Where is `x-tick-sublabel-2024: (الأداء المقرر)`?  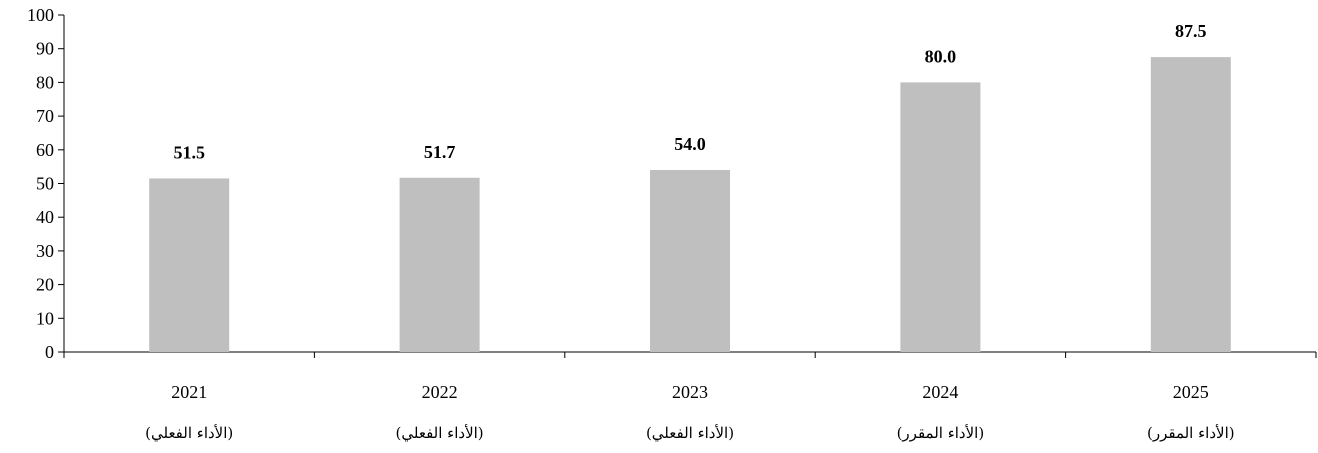 x-tick-sublabel-2024: (الأداء المقرر) is located at coordinates (941, 433).